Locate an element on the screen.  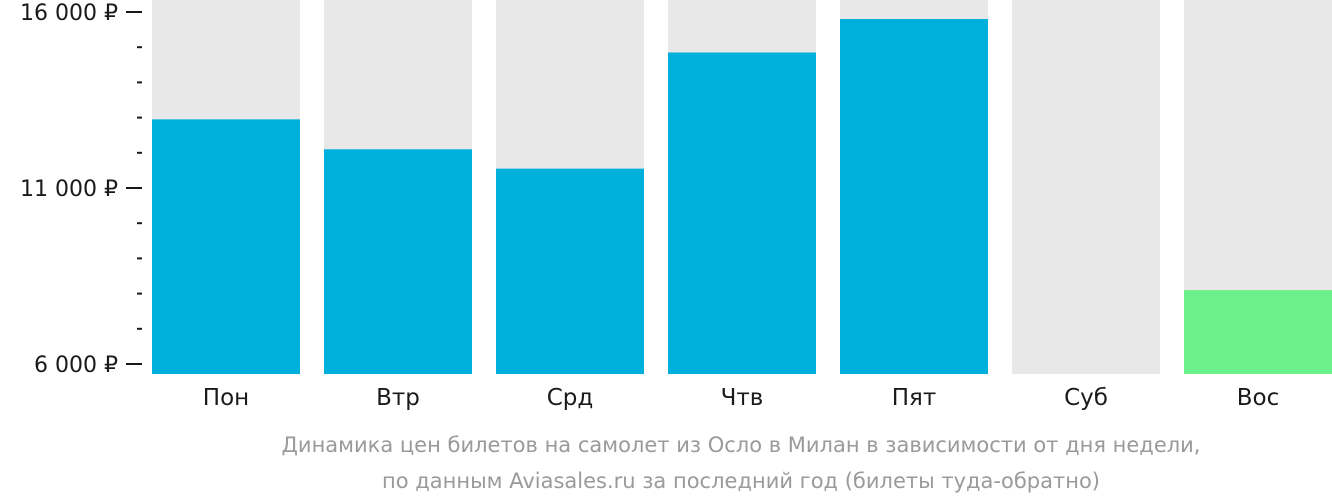
category-label-5: Суб is located at coordinates (1086, 398).